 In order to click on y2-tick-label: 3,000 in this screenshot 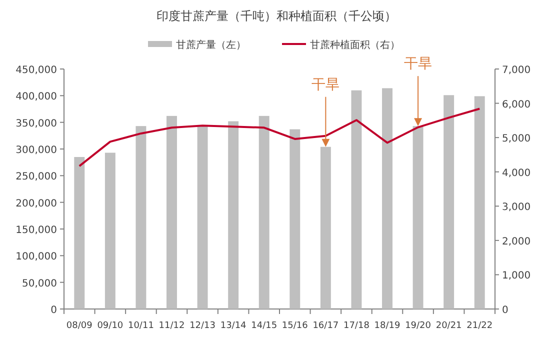, I will do `click(516, 208)`.